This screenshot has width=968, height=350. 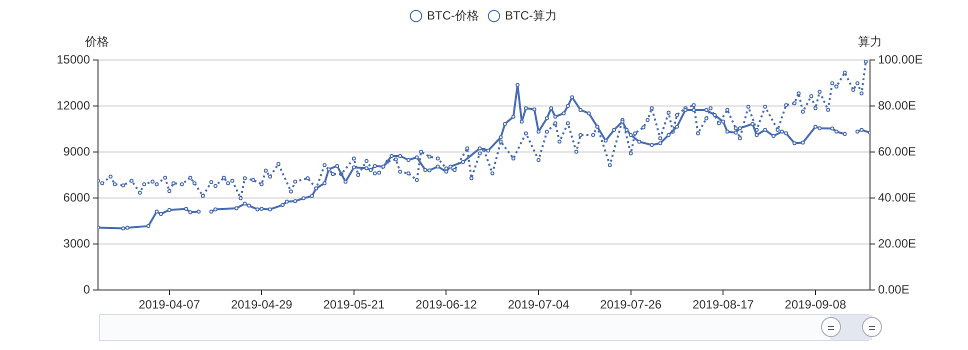 I want to click on x-tick-label: 2019-07-04, so click(x=539, y=305).